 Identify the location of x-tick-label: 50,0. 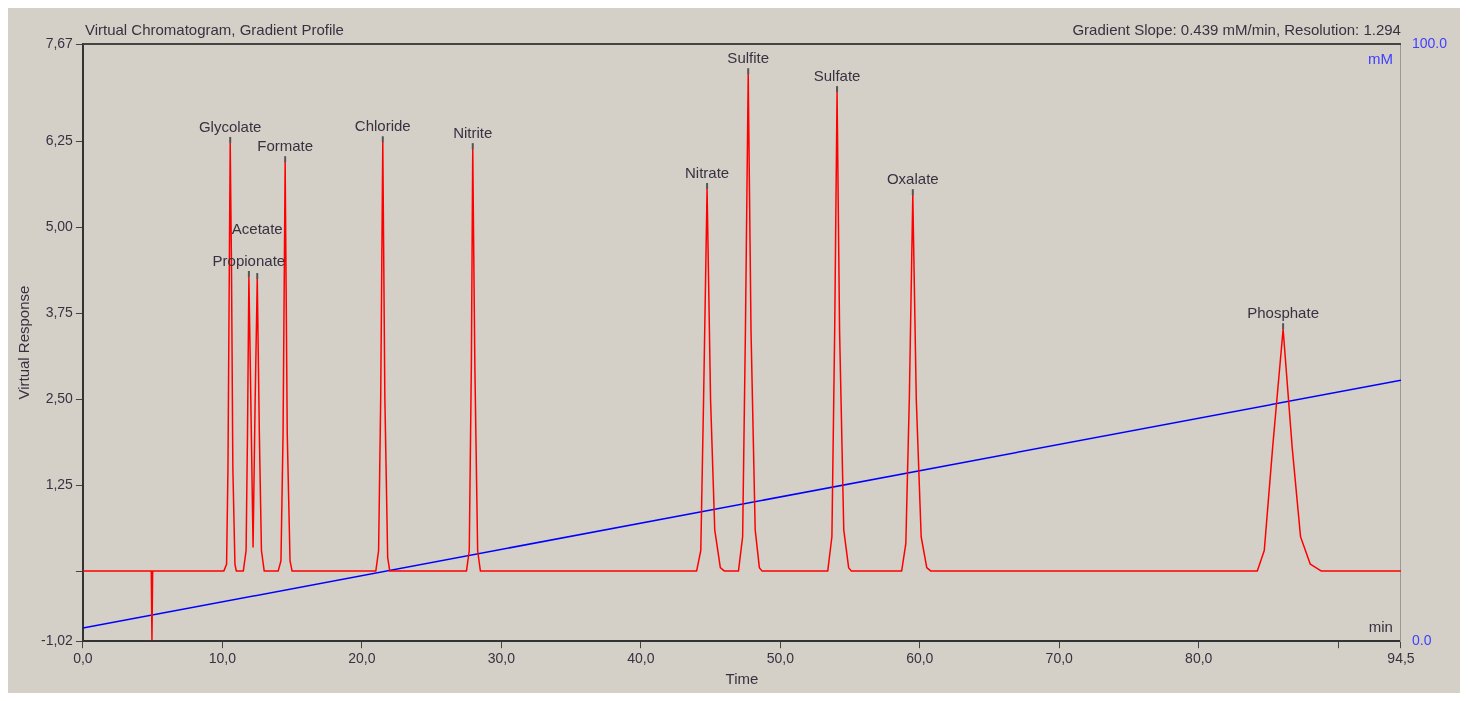
(780, 658).